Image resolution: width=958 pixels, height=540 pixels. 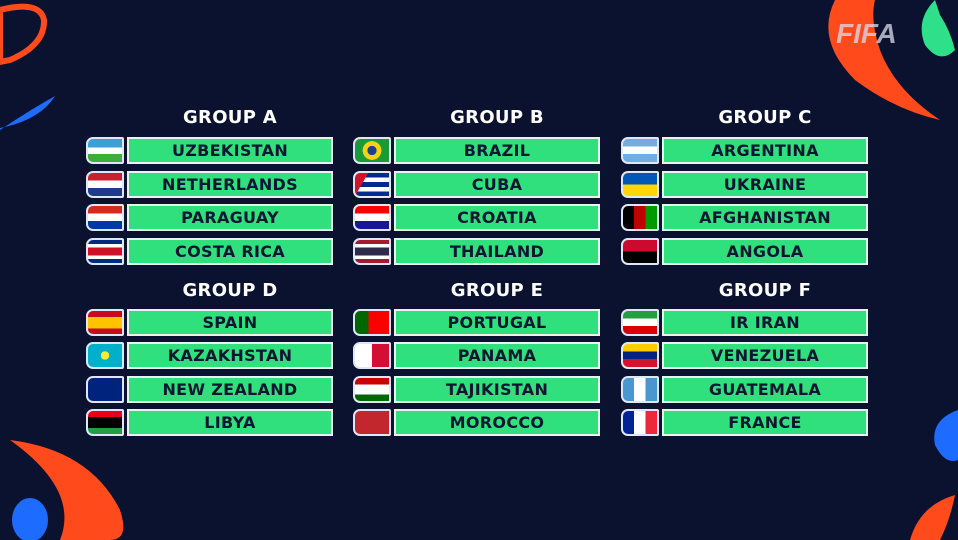 What do you see at coordinates (105, 355) in the screenshot?
I see `kazakhstan-flag-icon` at bounding box center [105, 355].